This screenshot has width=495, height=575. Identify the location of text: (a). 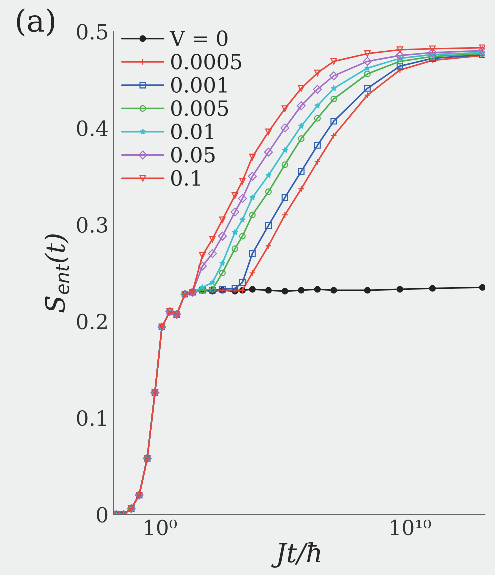
(35, 22).